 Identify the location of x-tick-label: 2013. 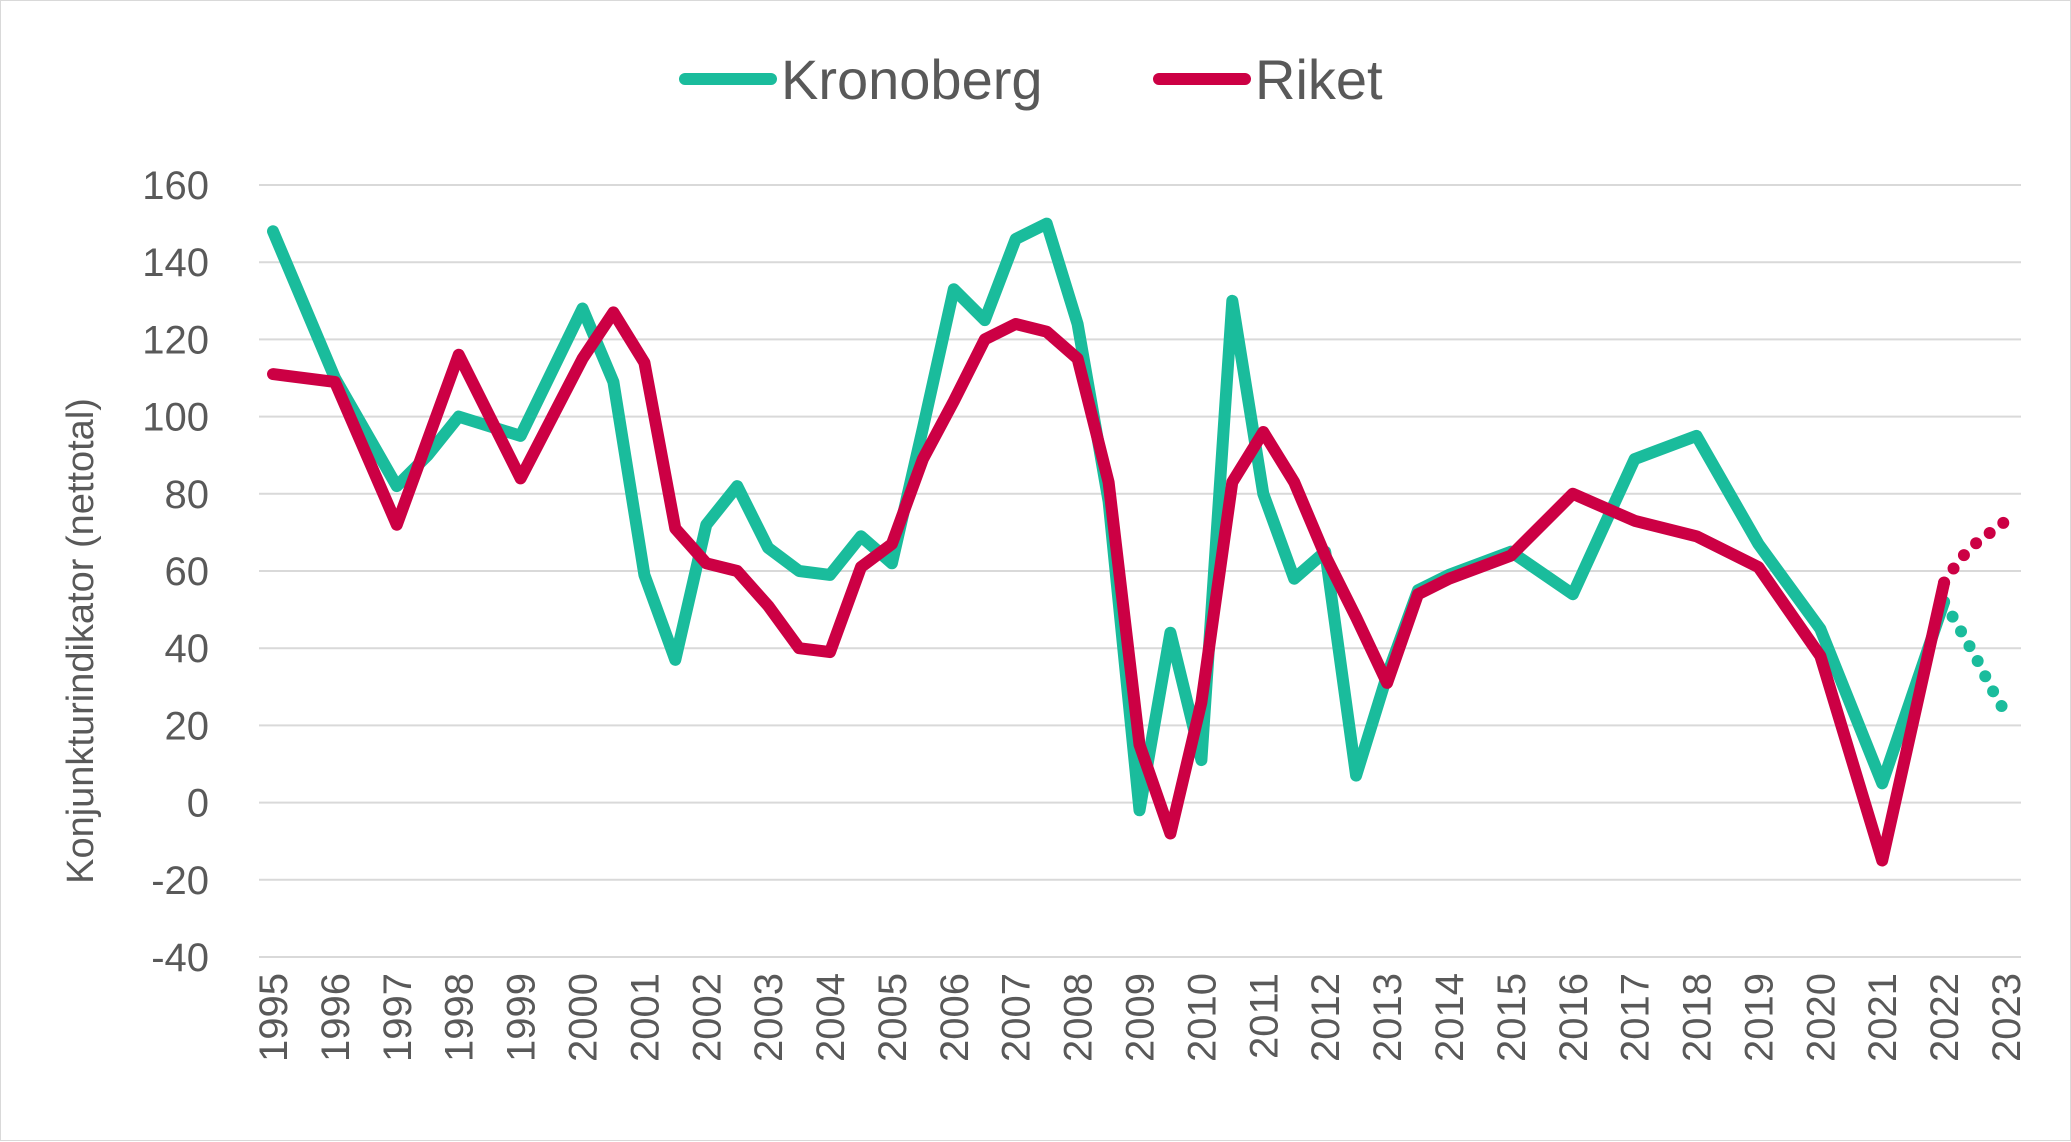
(1388, 1017).